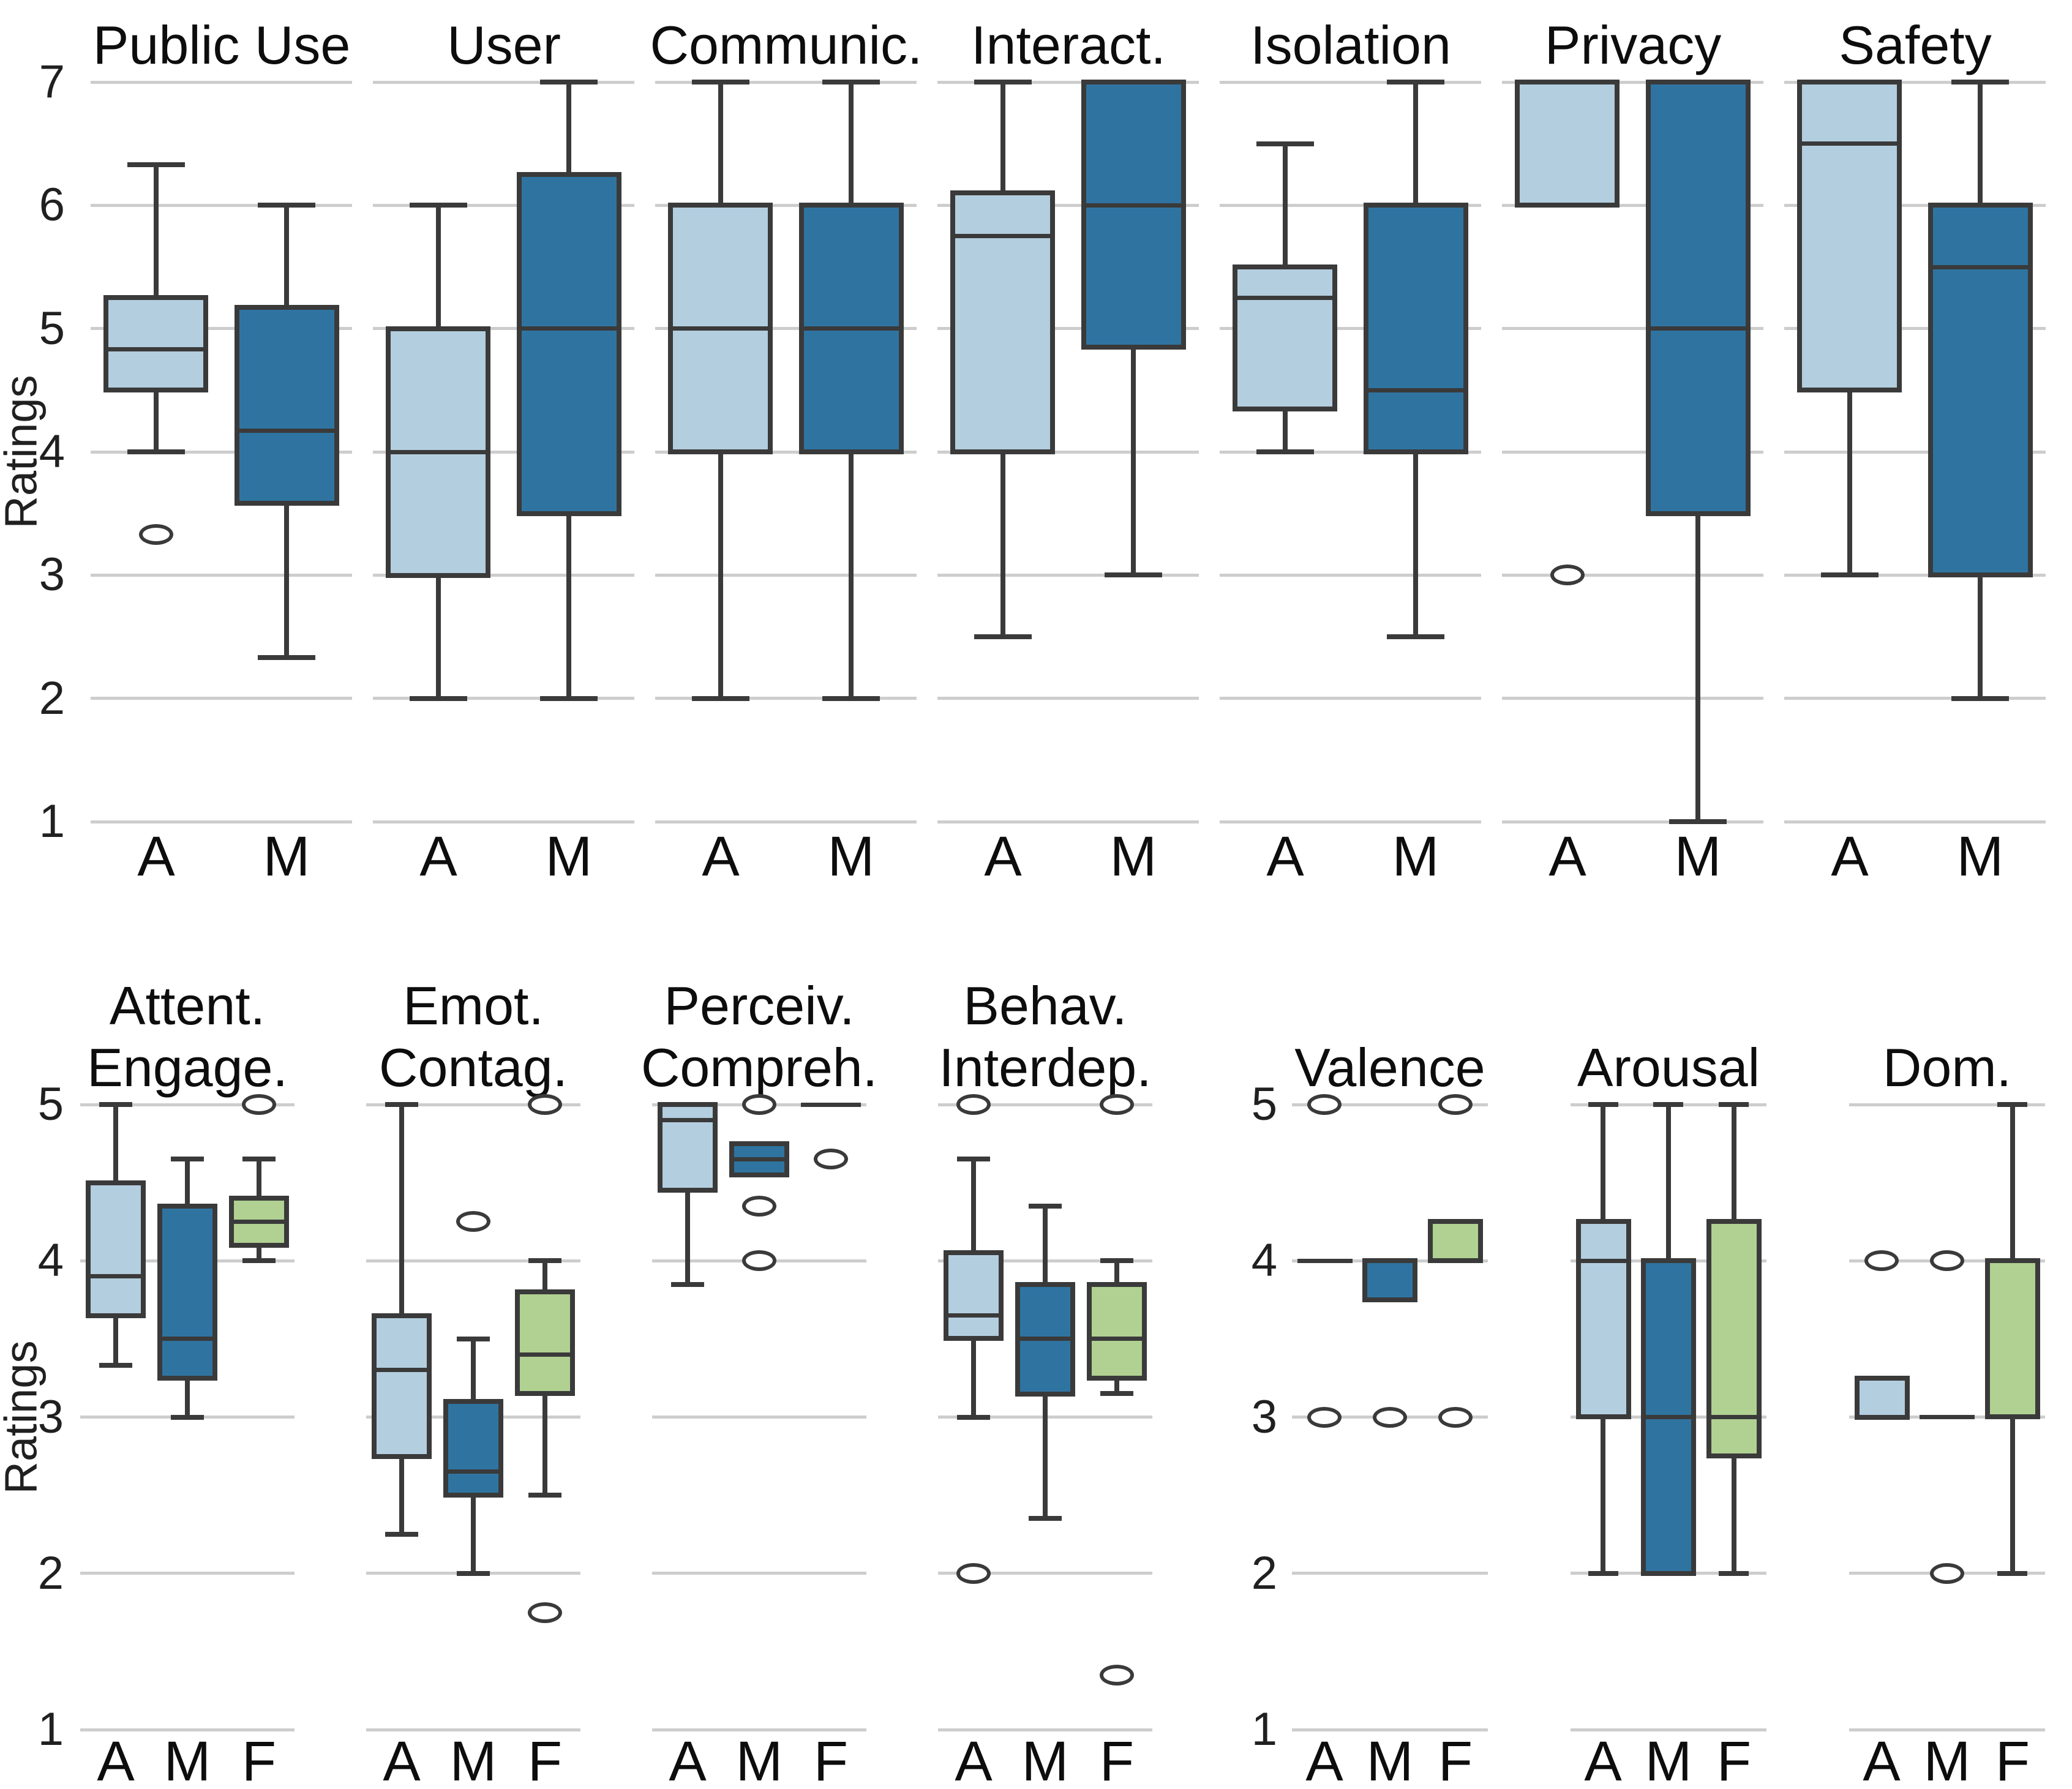  I want to click on panel-title-interact: Interact., so click(1068, 44).